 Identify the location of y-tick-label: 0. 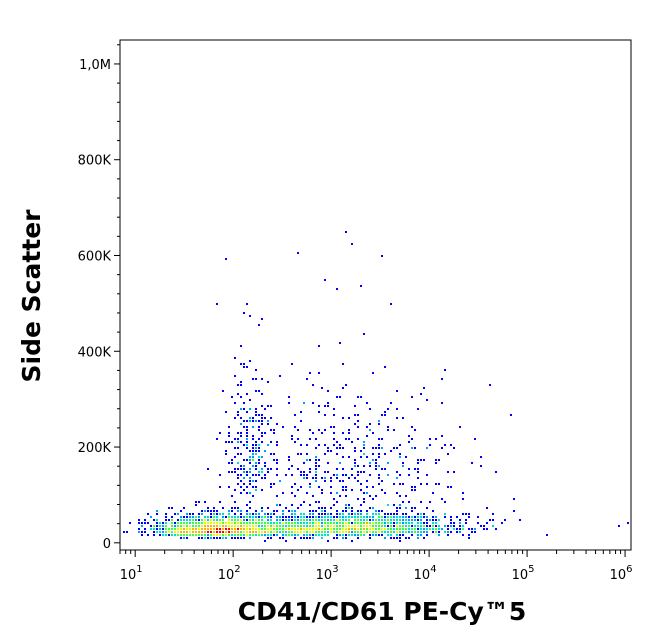
(107, 544).